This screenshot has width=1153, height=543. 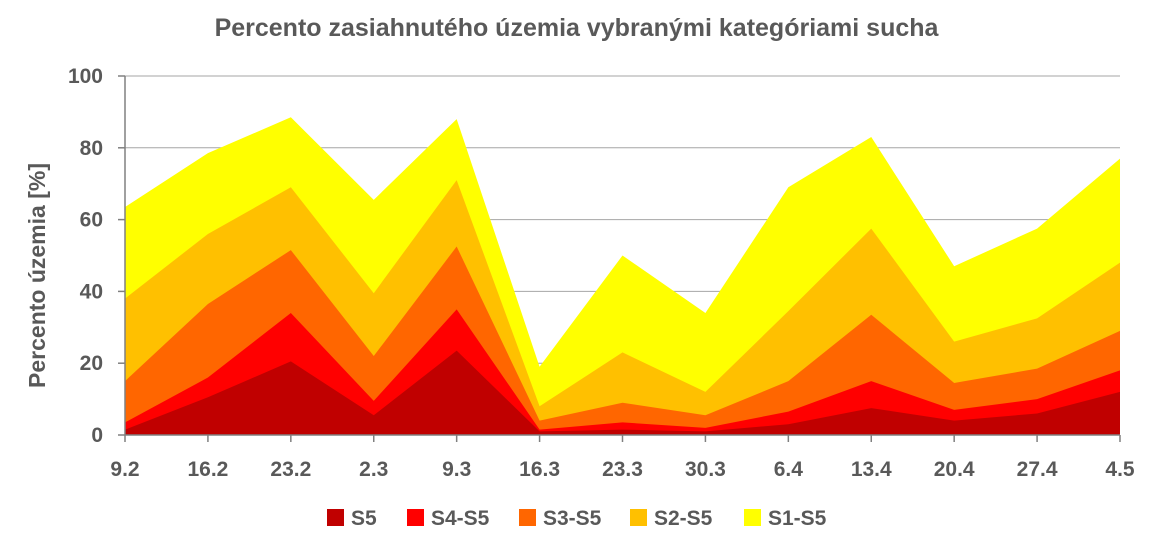 I want to click on x-tick-label: 9.3, so click(x=456, y=469).